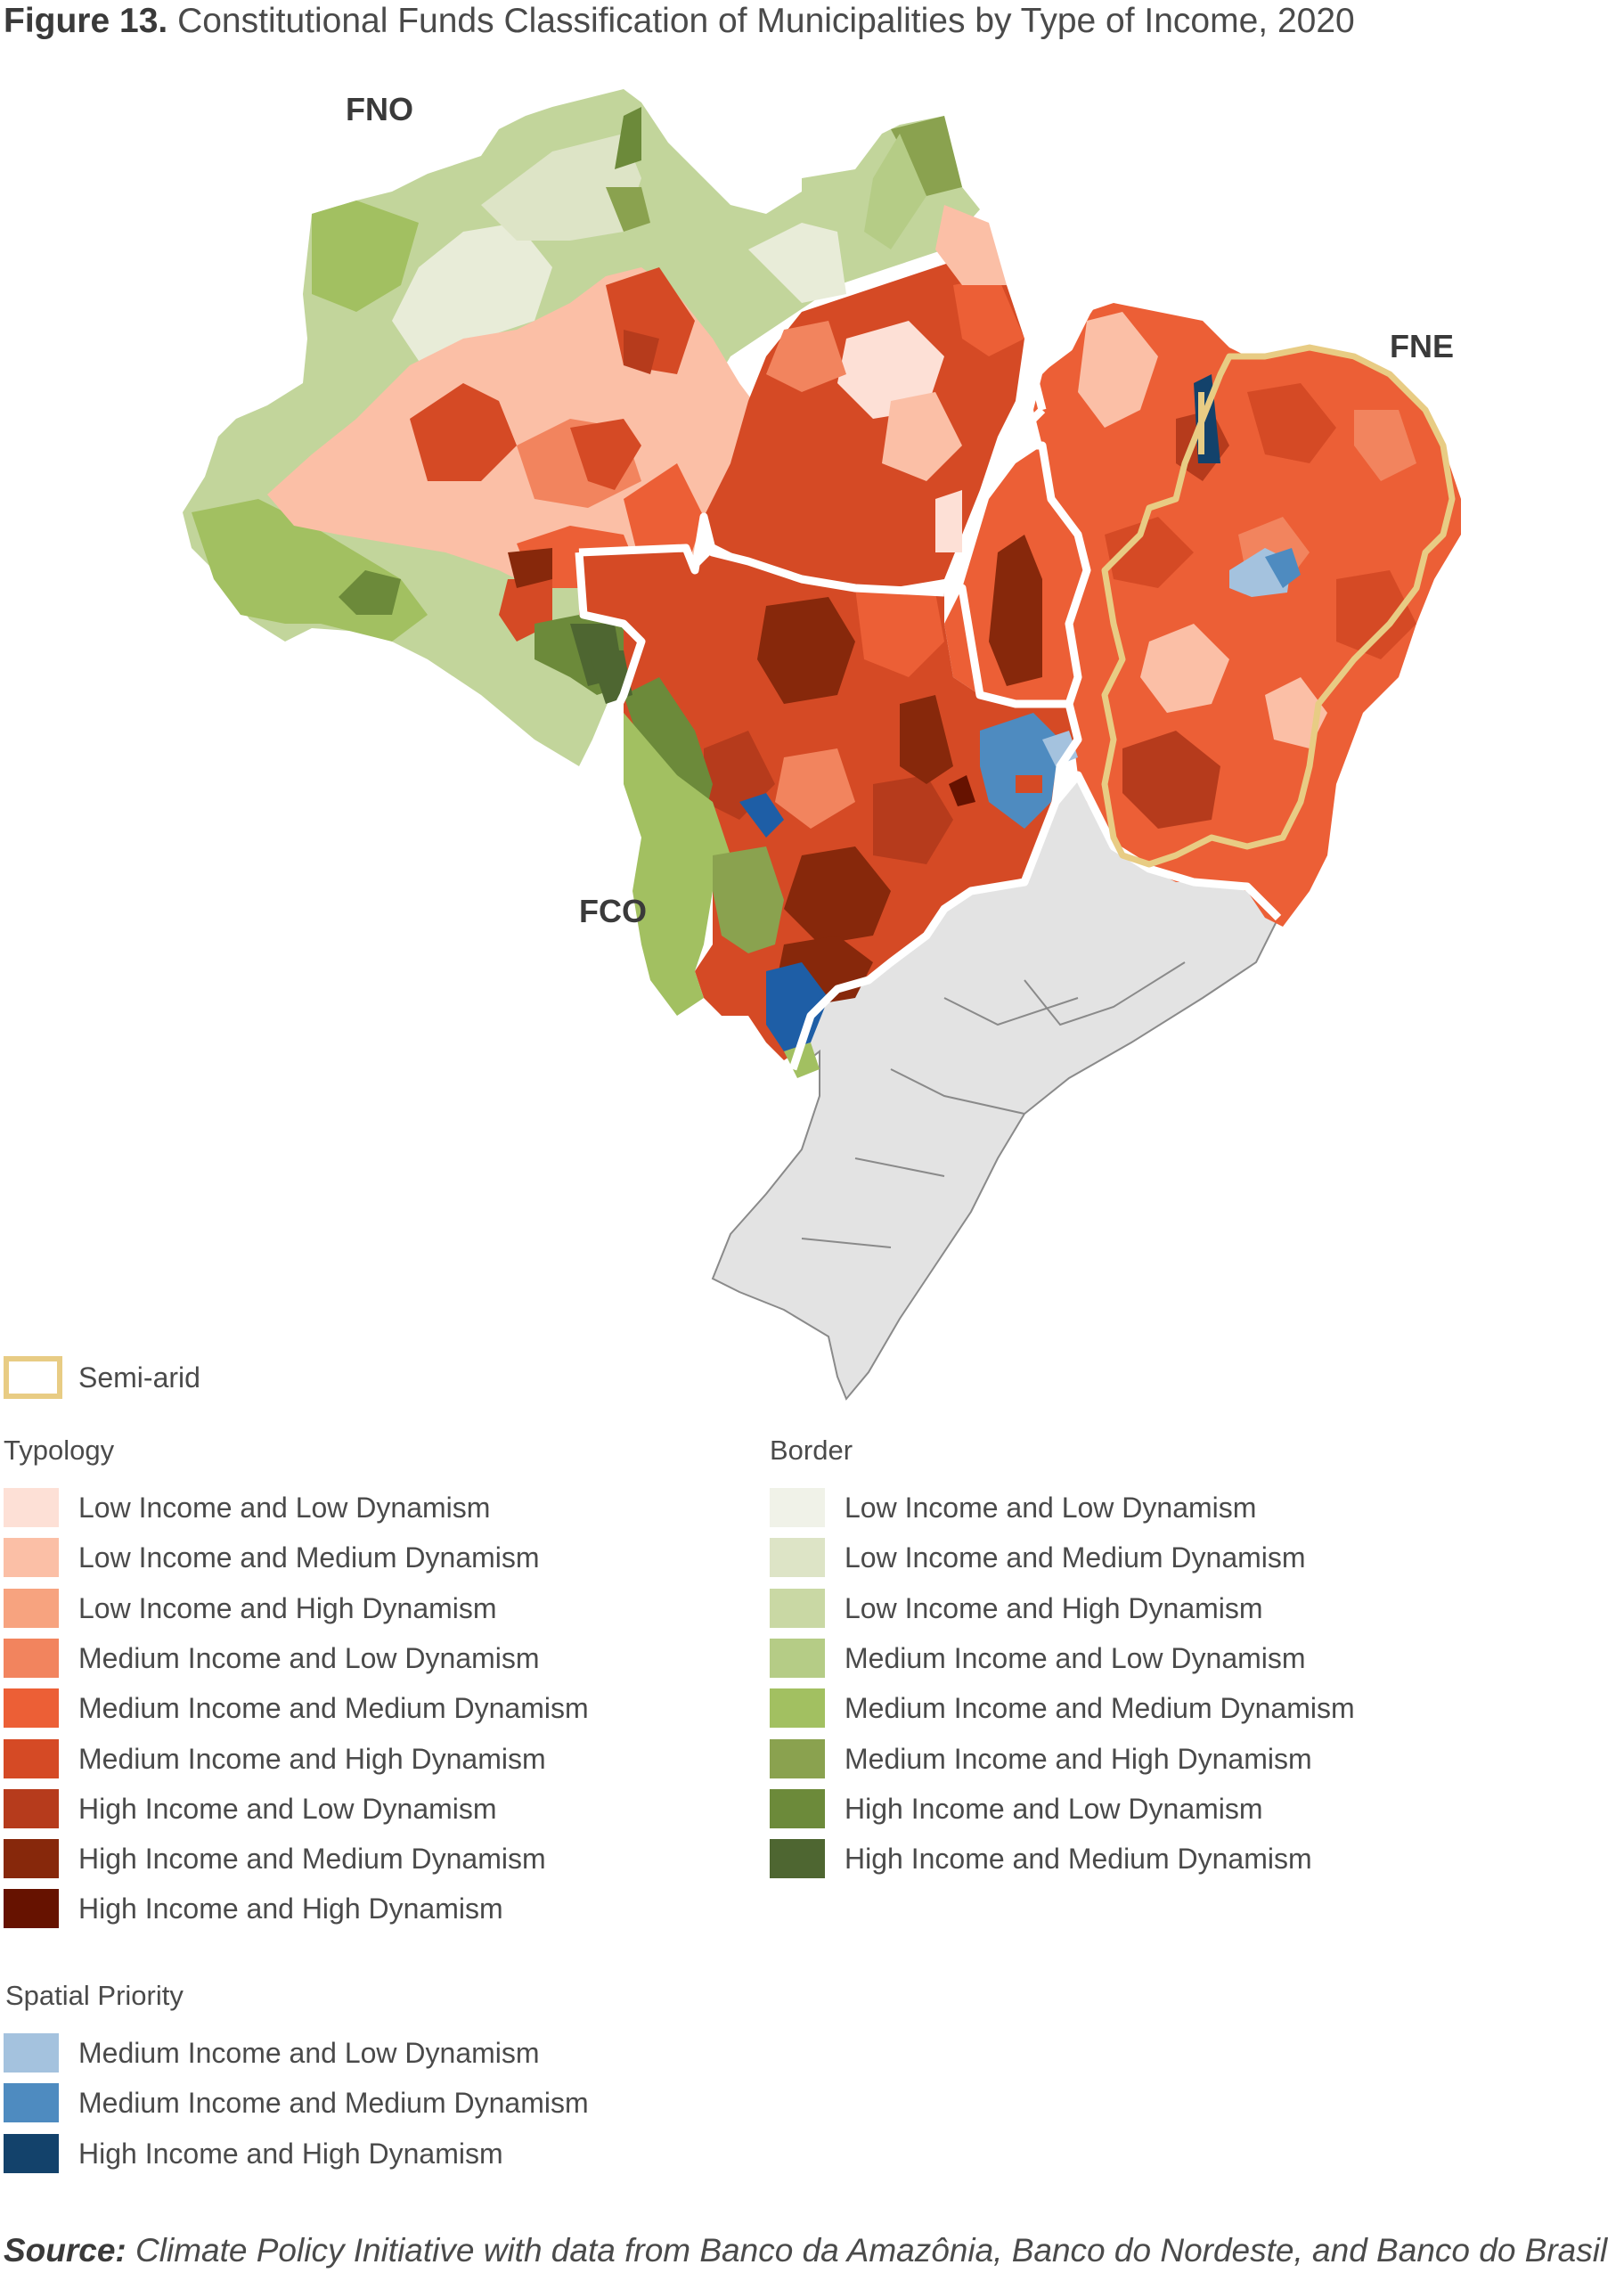 Image resolution: width=1624 pixels, height=2281 pixels. I want to click on fund-boundary-fno-fco, so click(761, 554).